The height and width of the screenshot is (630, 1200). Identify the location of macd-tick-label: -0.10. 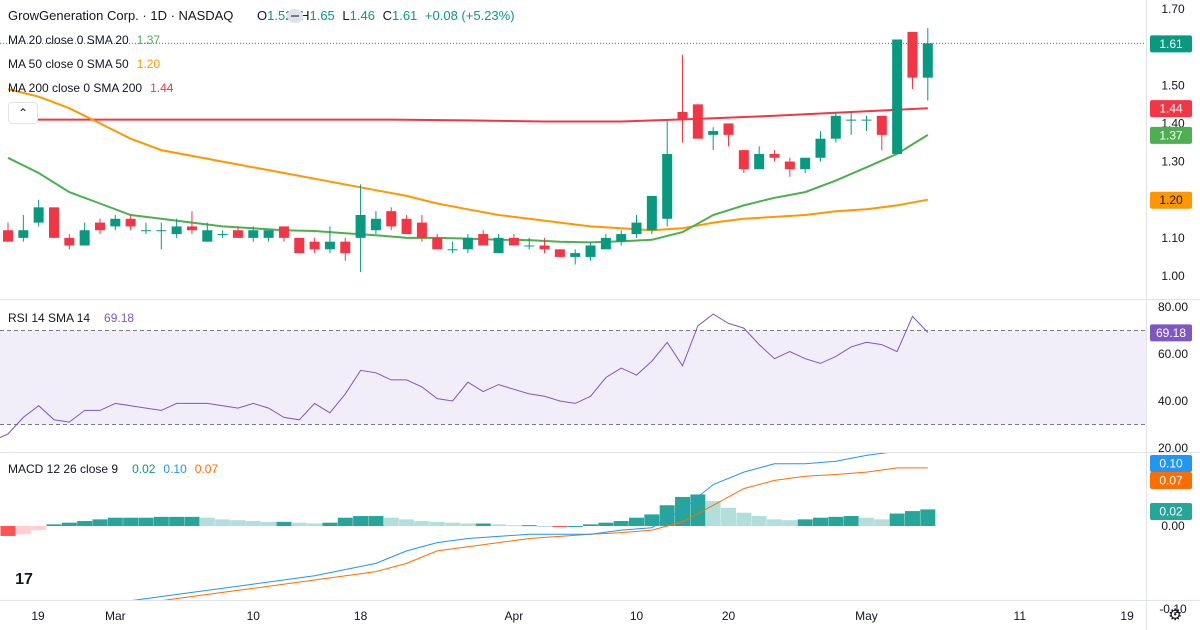
(1173, 609).